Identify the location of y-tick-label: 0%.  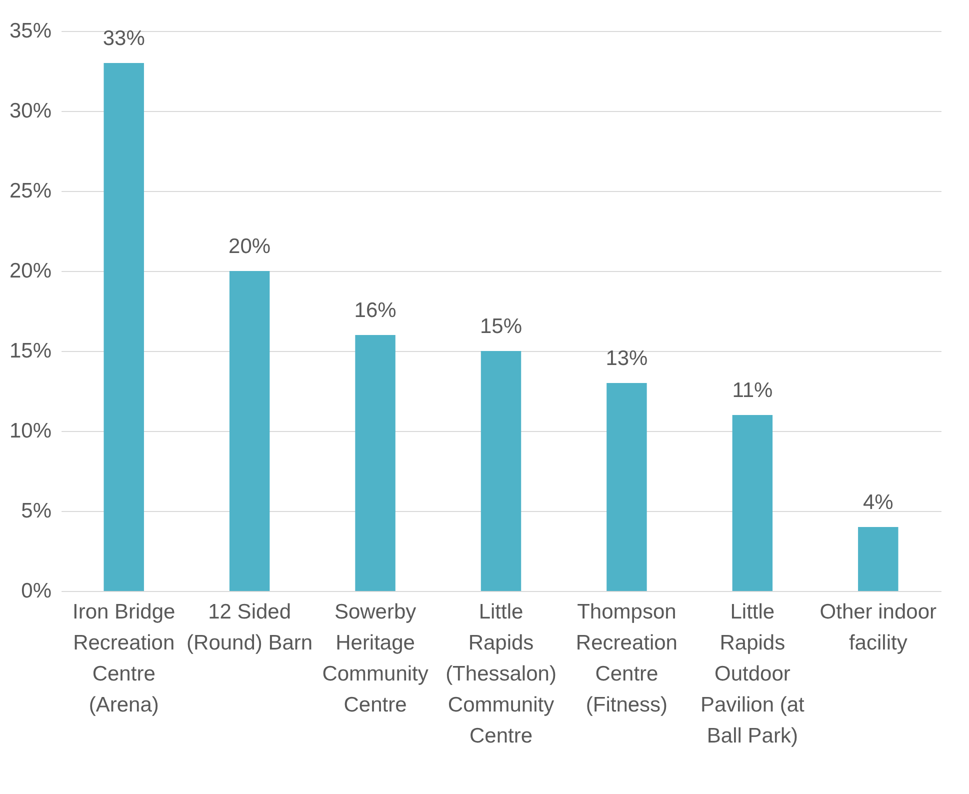
(36, 591).